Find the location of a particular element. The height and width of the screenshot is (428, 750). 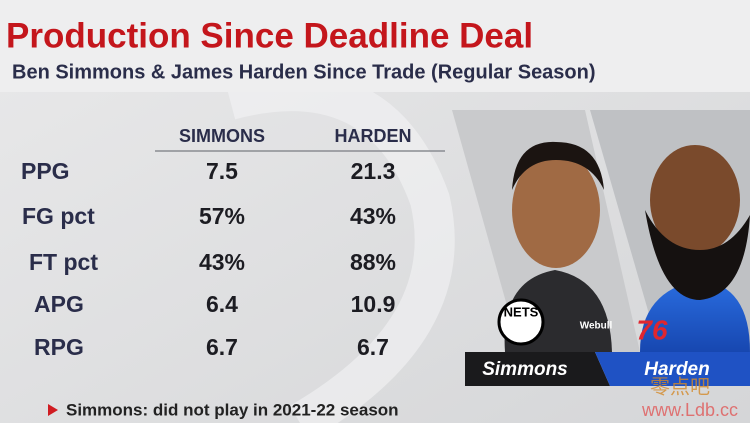

stat-value: 10.9 is located at coordinates (373, 304).